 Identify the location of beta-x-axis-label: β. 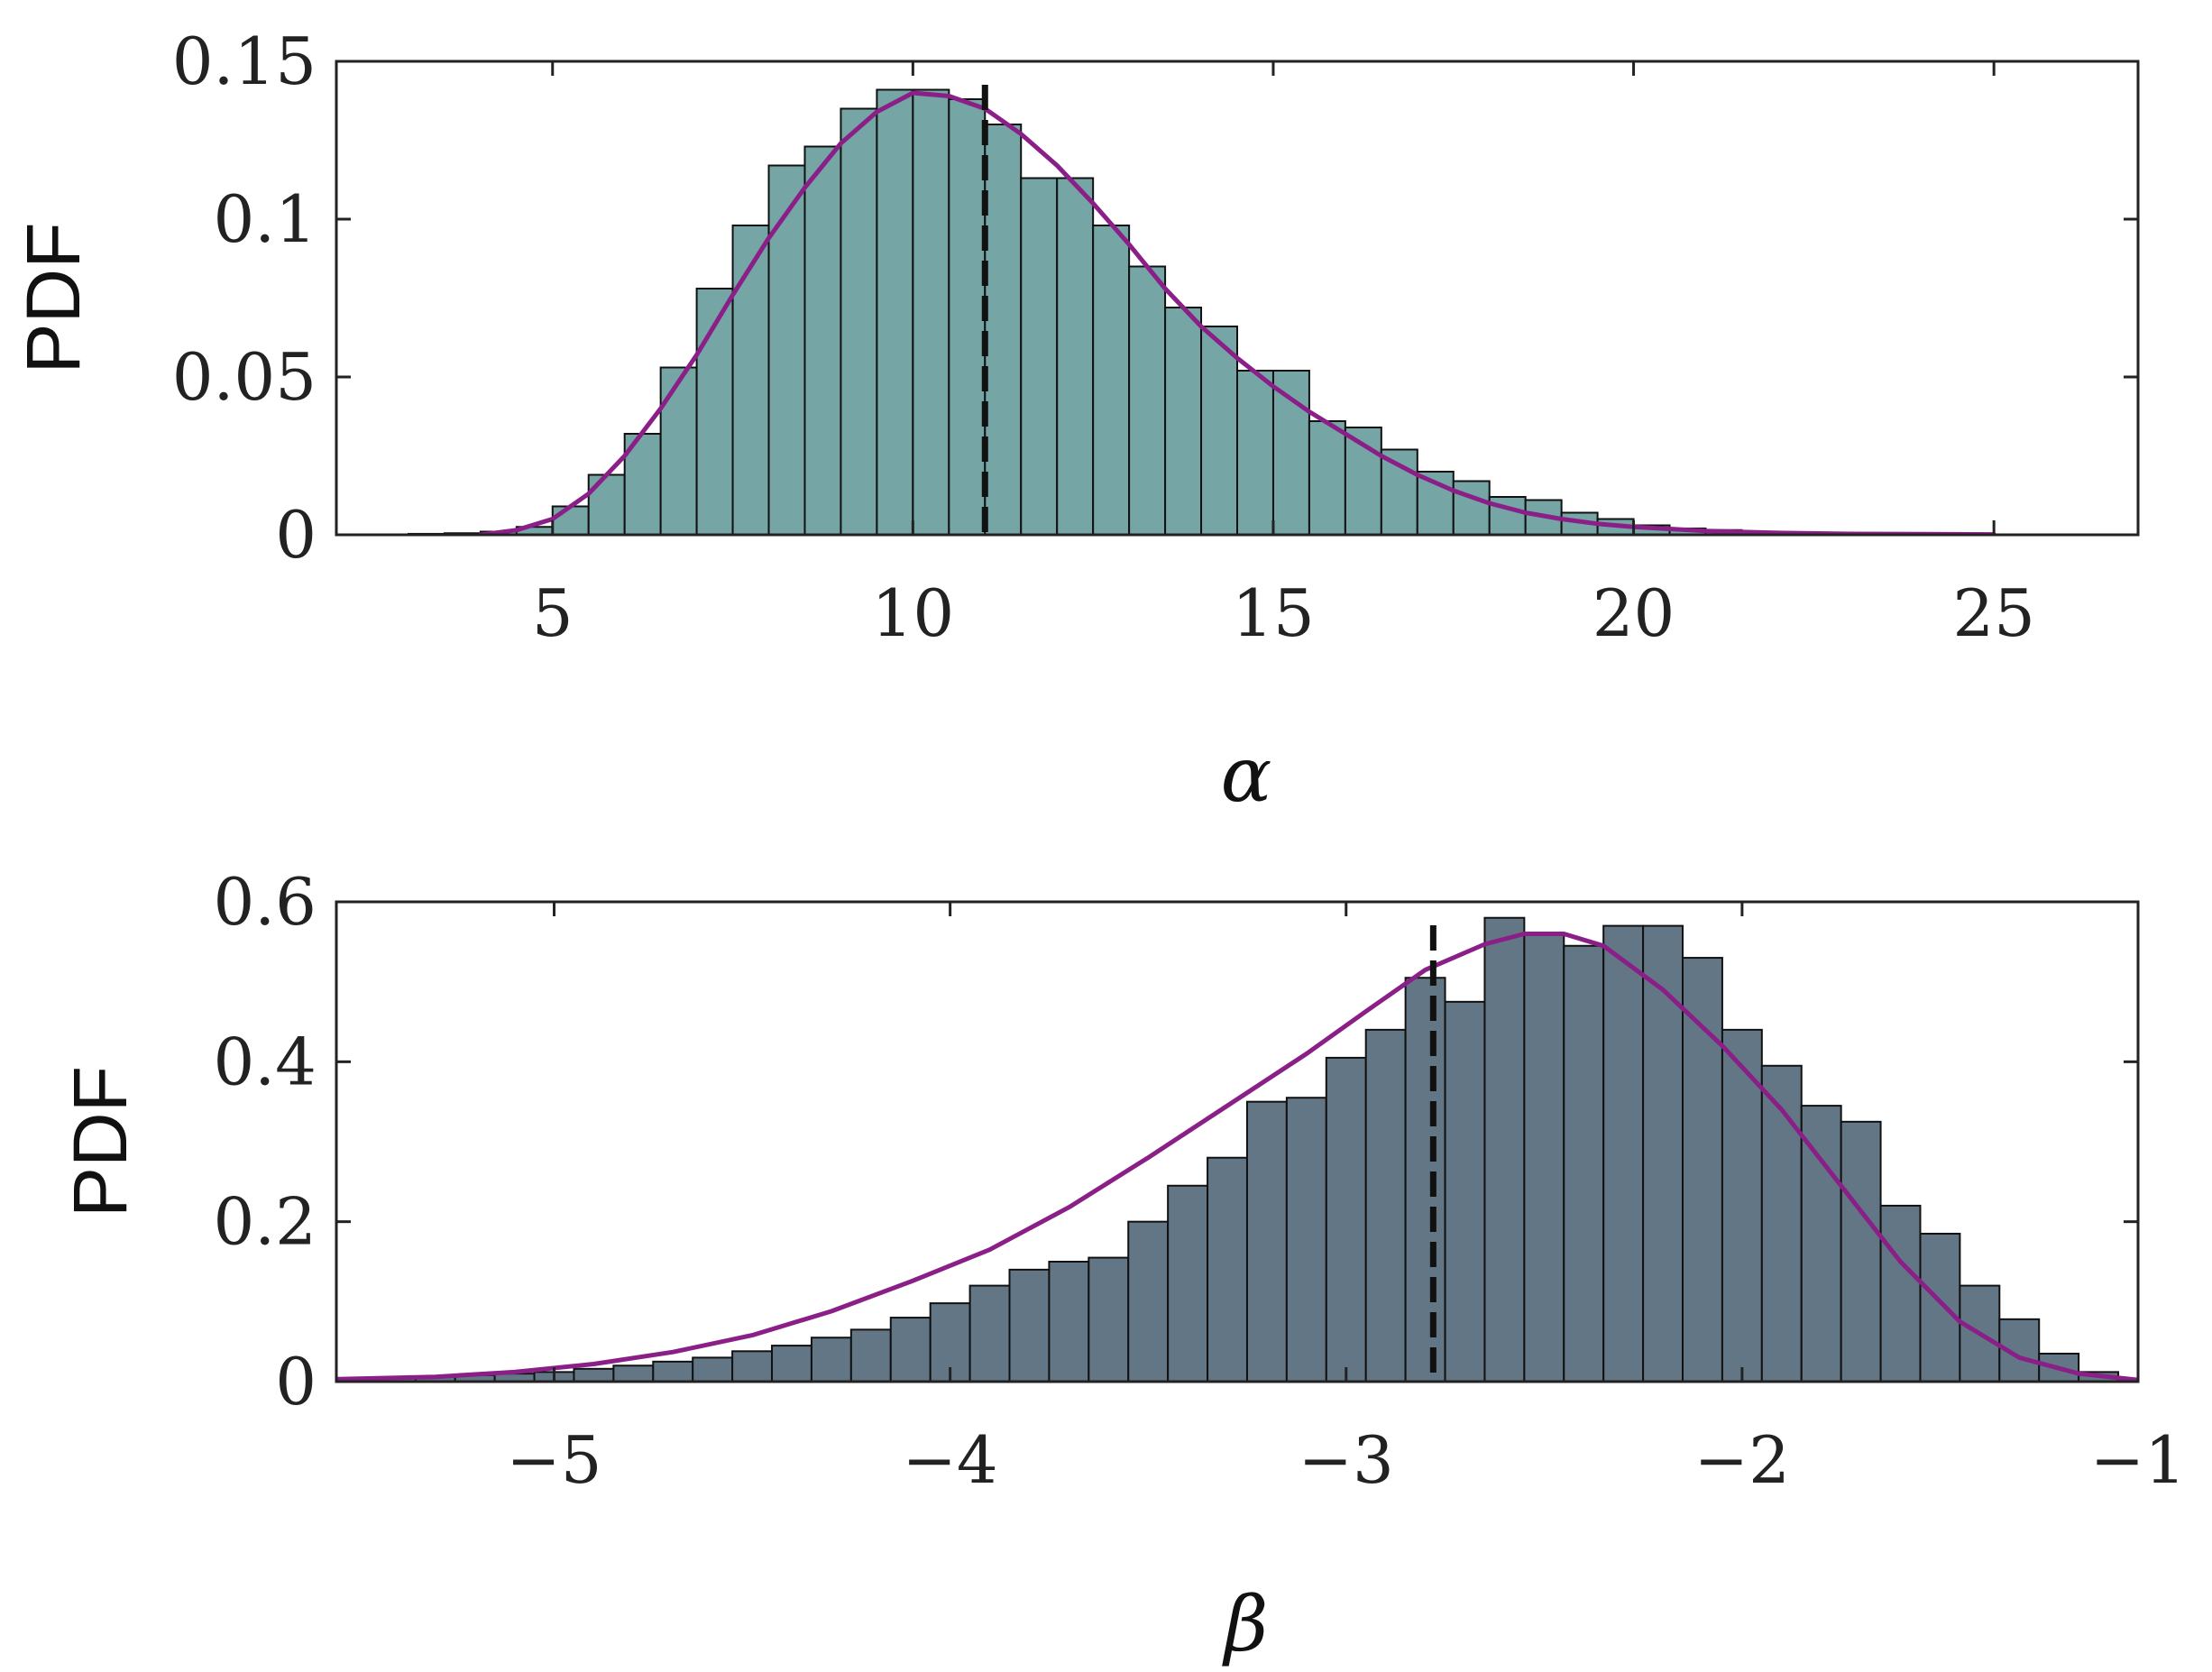
(1245, 1624).